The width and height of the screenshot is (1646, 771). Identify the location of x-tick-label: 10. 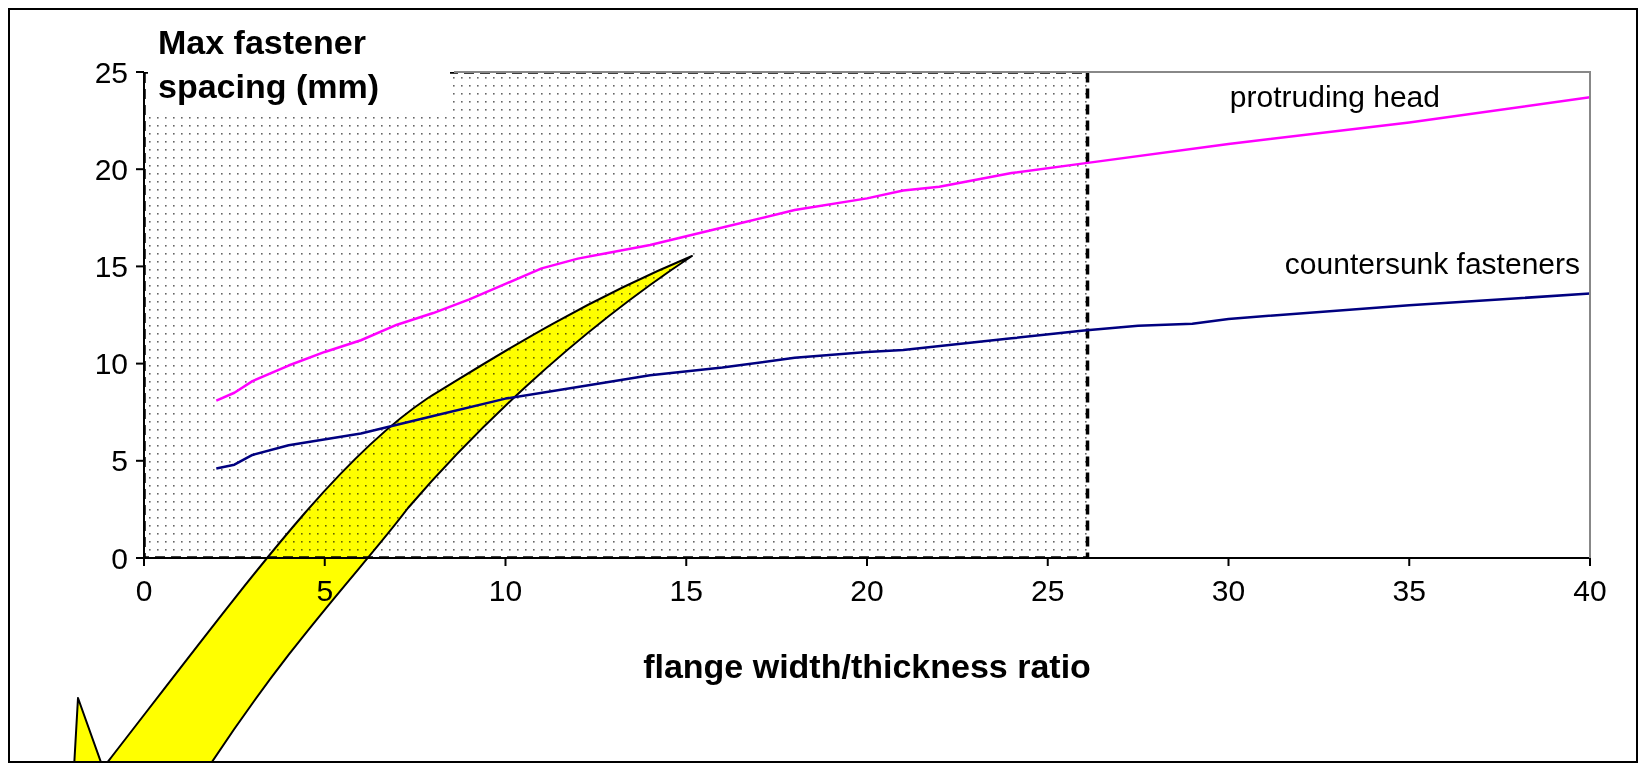
(505, 591).